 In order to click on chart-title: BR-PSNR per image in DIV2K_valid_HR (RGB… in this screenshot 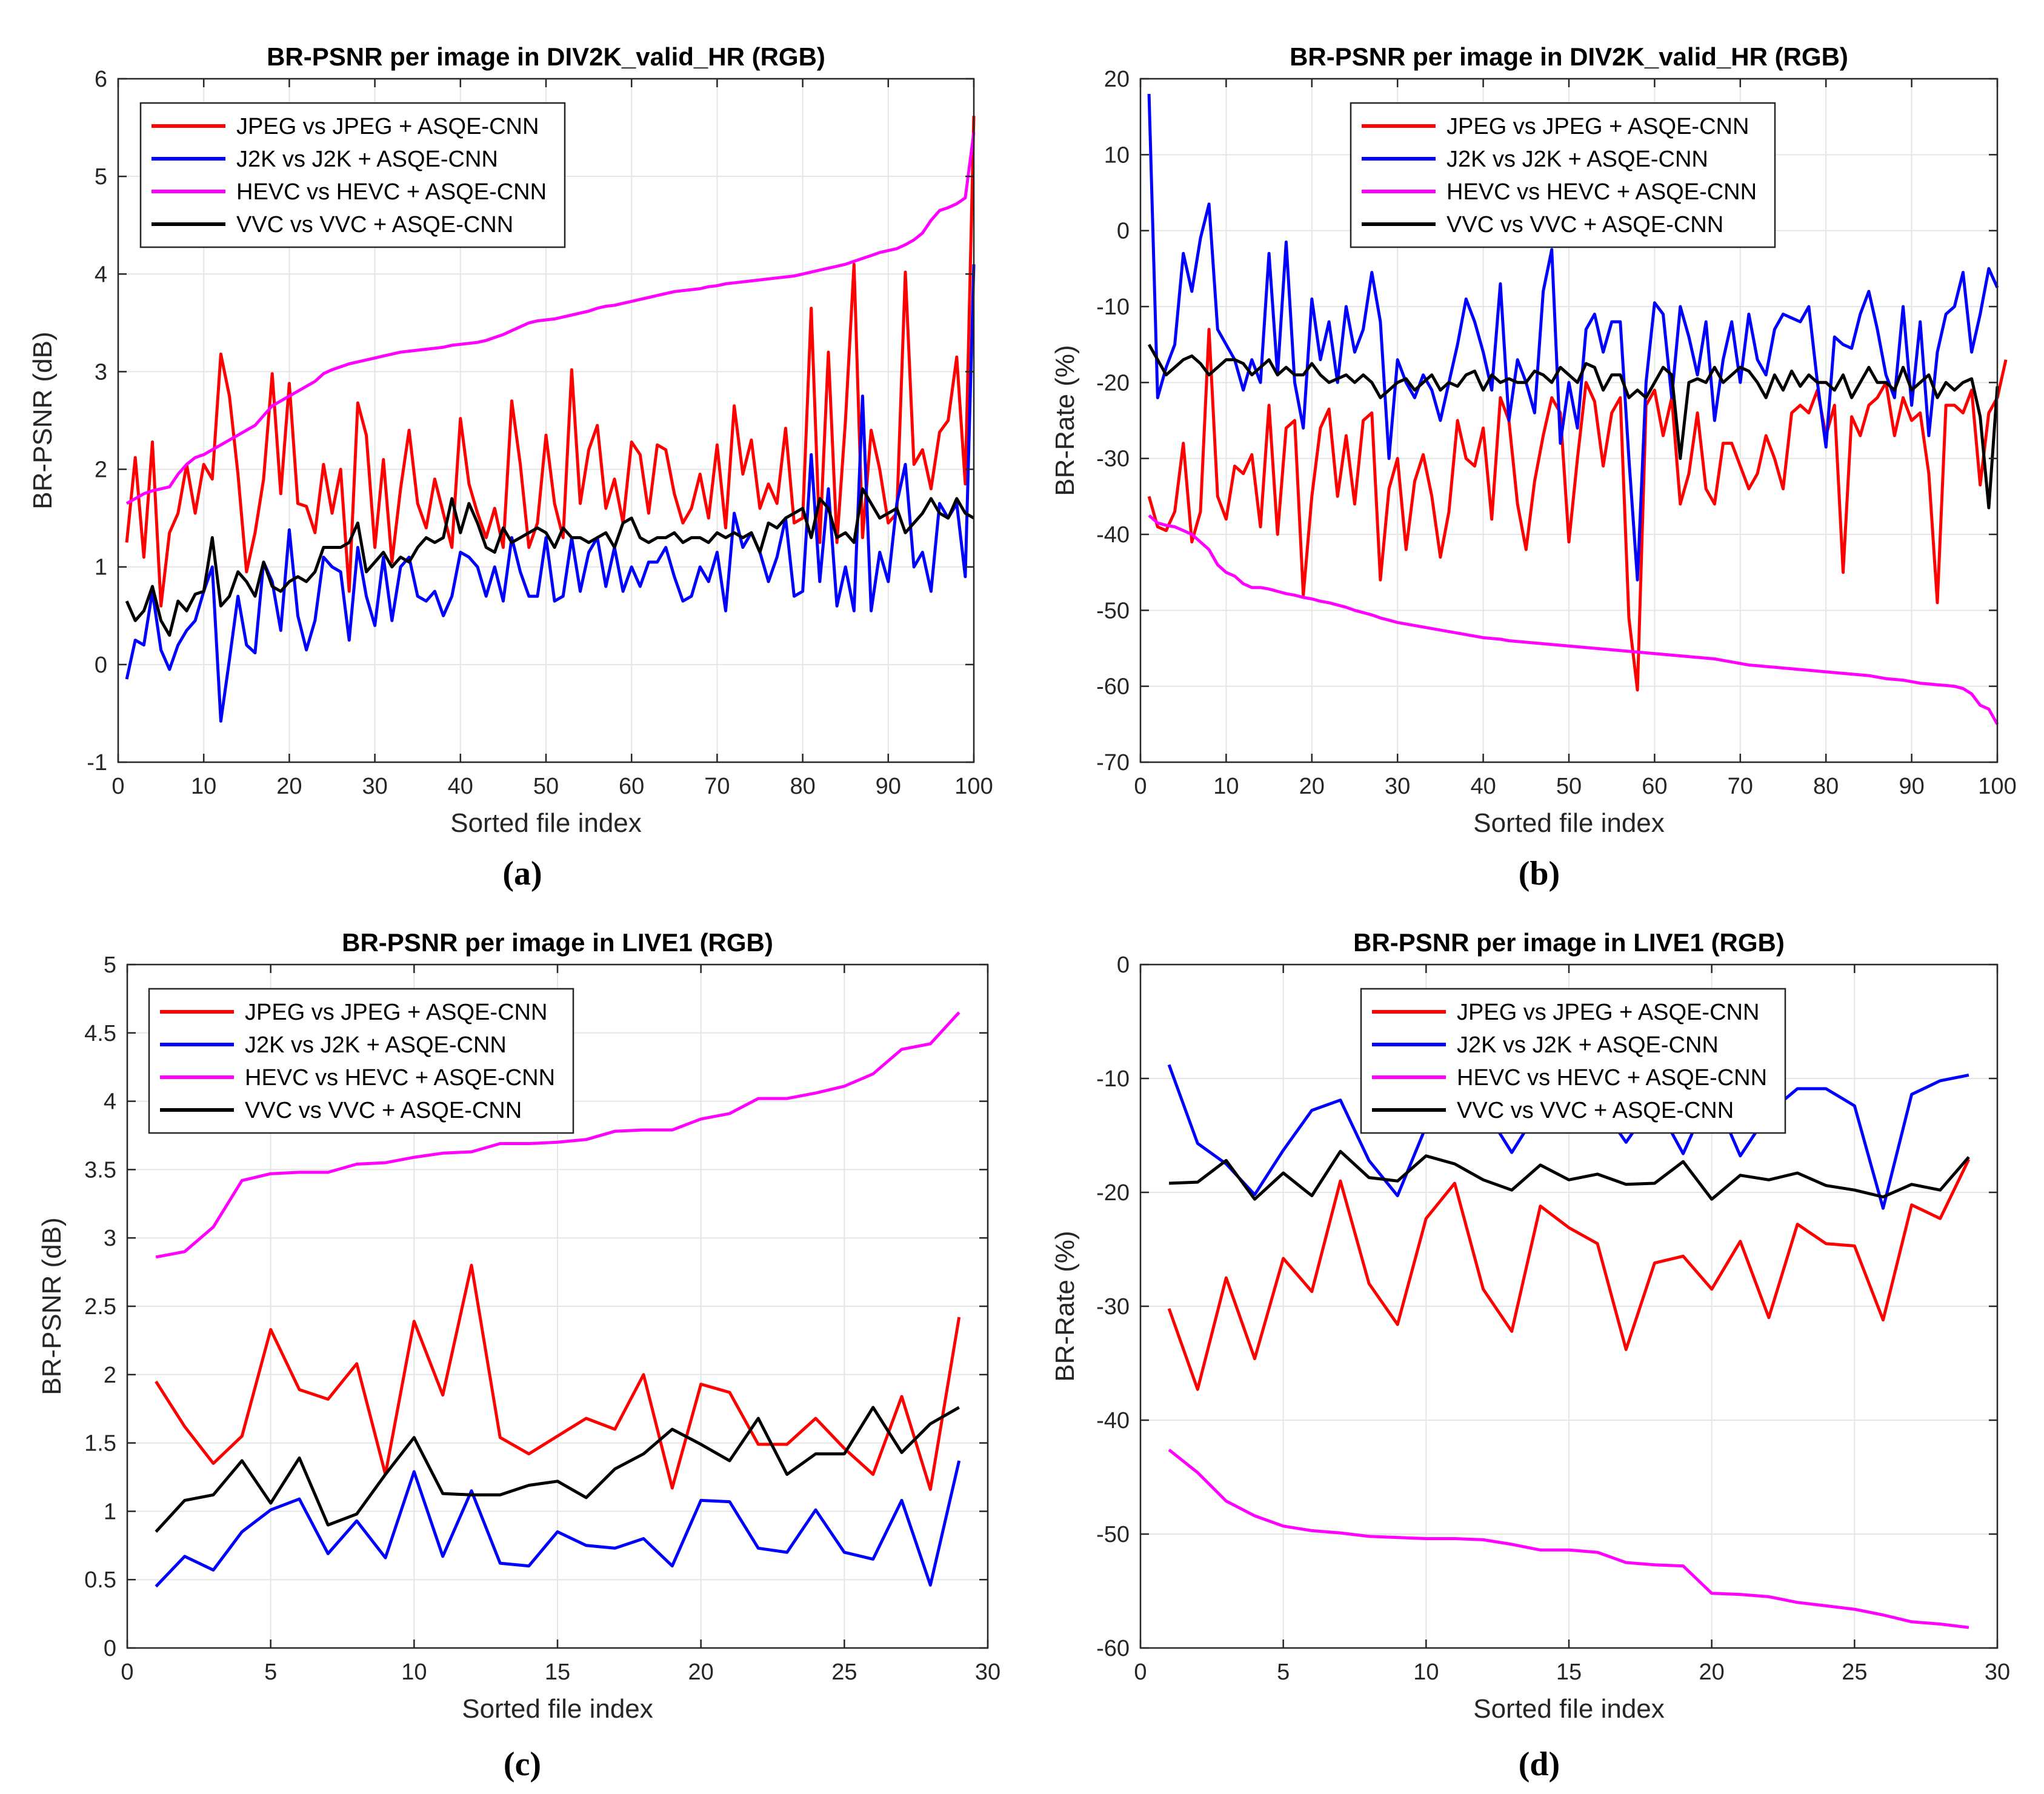, I will do `click(1569, 56)`.